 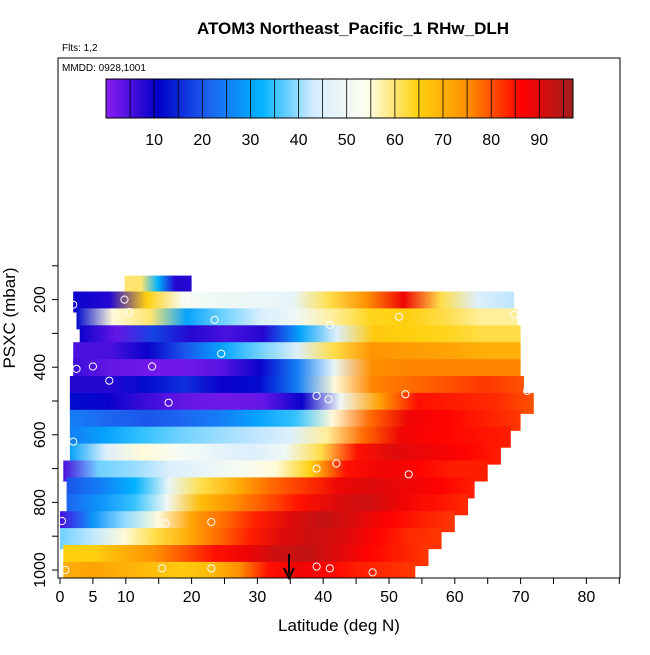 I want to click on colorbar-tick-label: 90, so click(x=539, y=140).